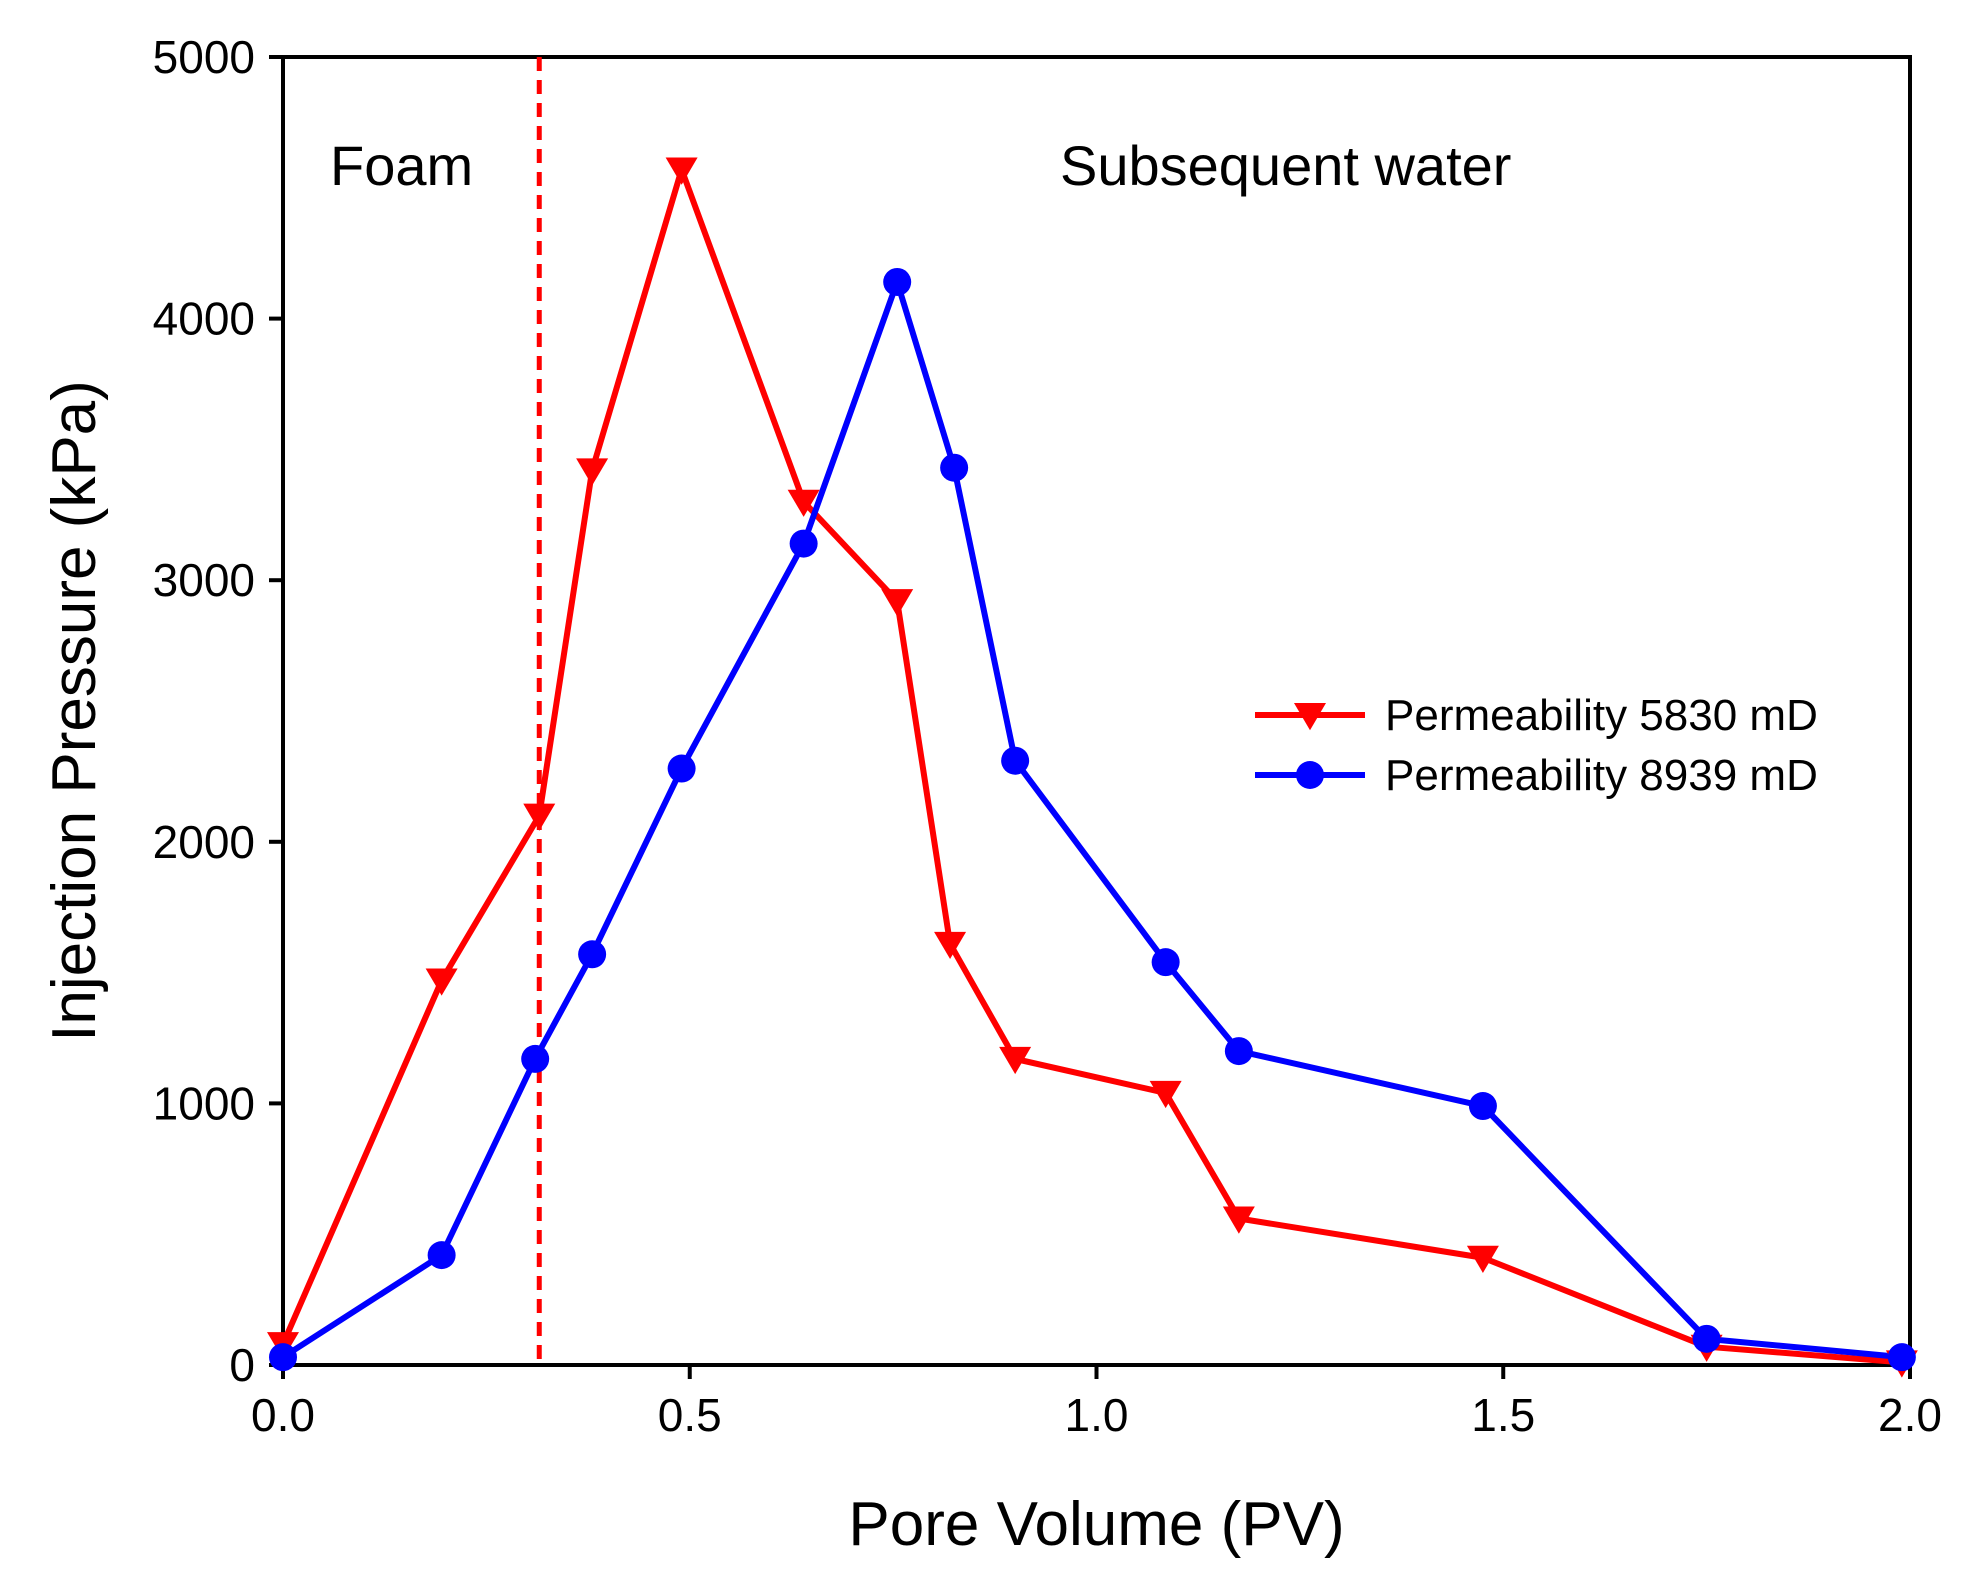 Image resolution: width=1968 pixels, height=1593 pixels. Describe the element at coordinates (1503, 1415) in the screenshot. I see `x-tick-label: 1.5` at that location.